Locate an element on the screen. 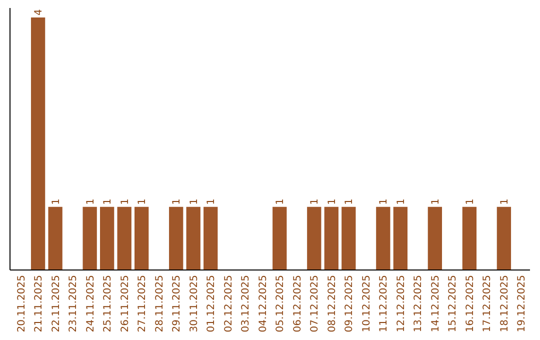  x-tick-label: 13.12.2025 is located at coordinates (418, 303).